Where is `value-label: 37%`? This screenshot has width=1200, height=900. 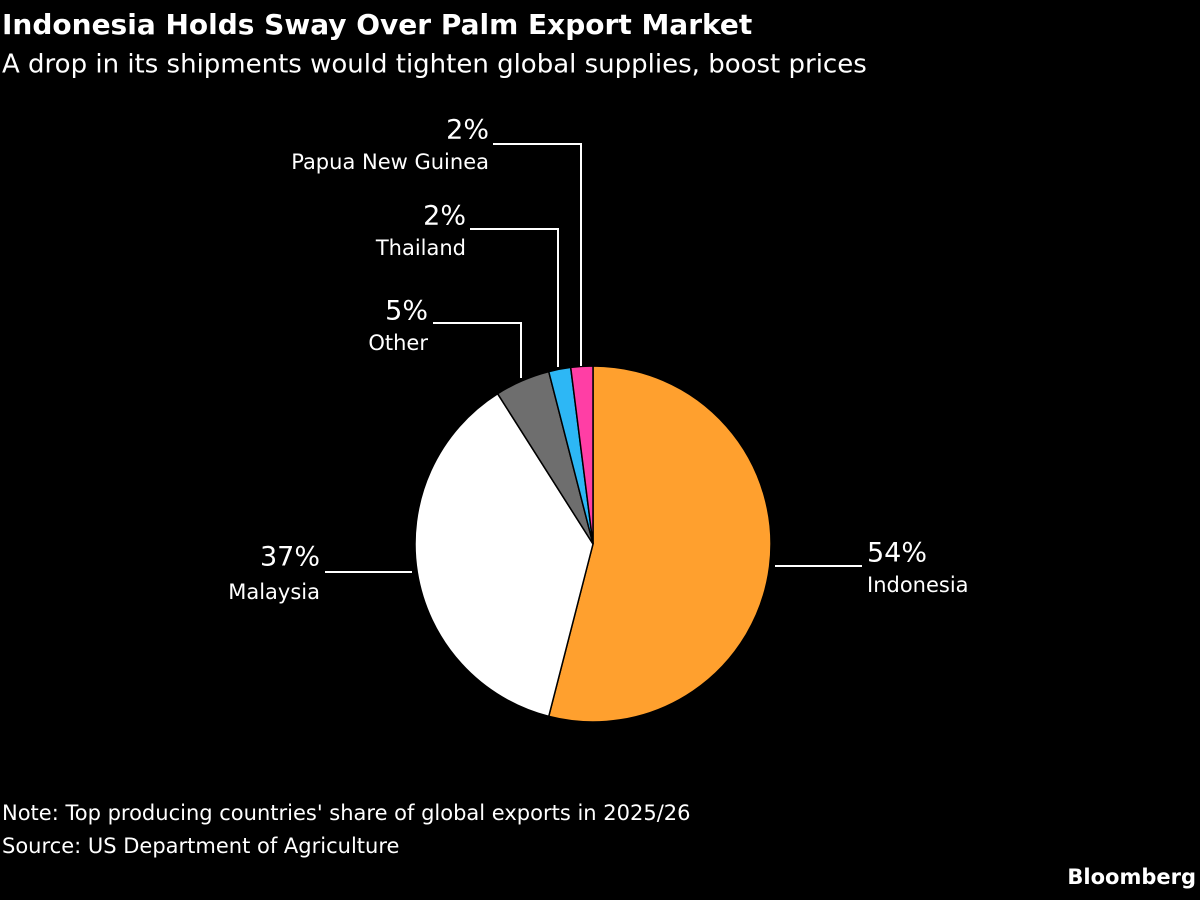 value-label: 37% is located at coordinates (290, 557).